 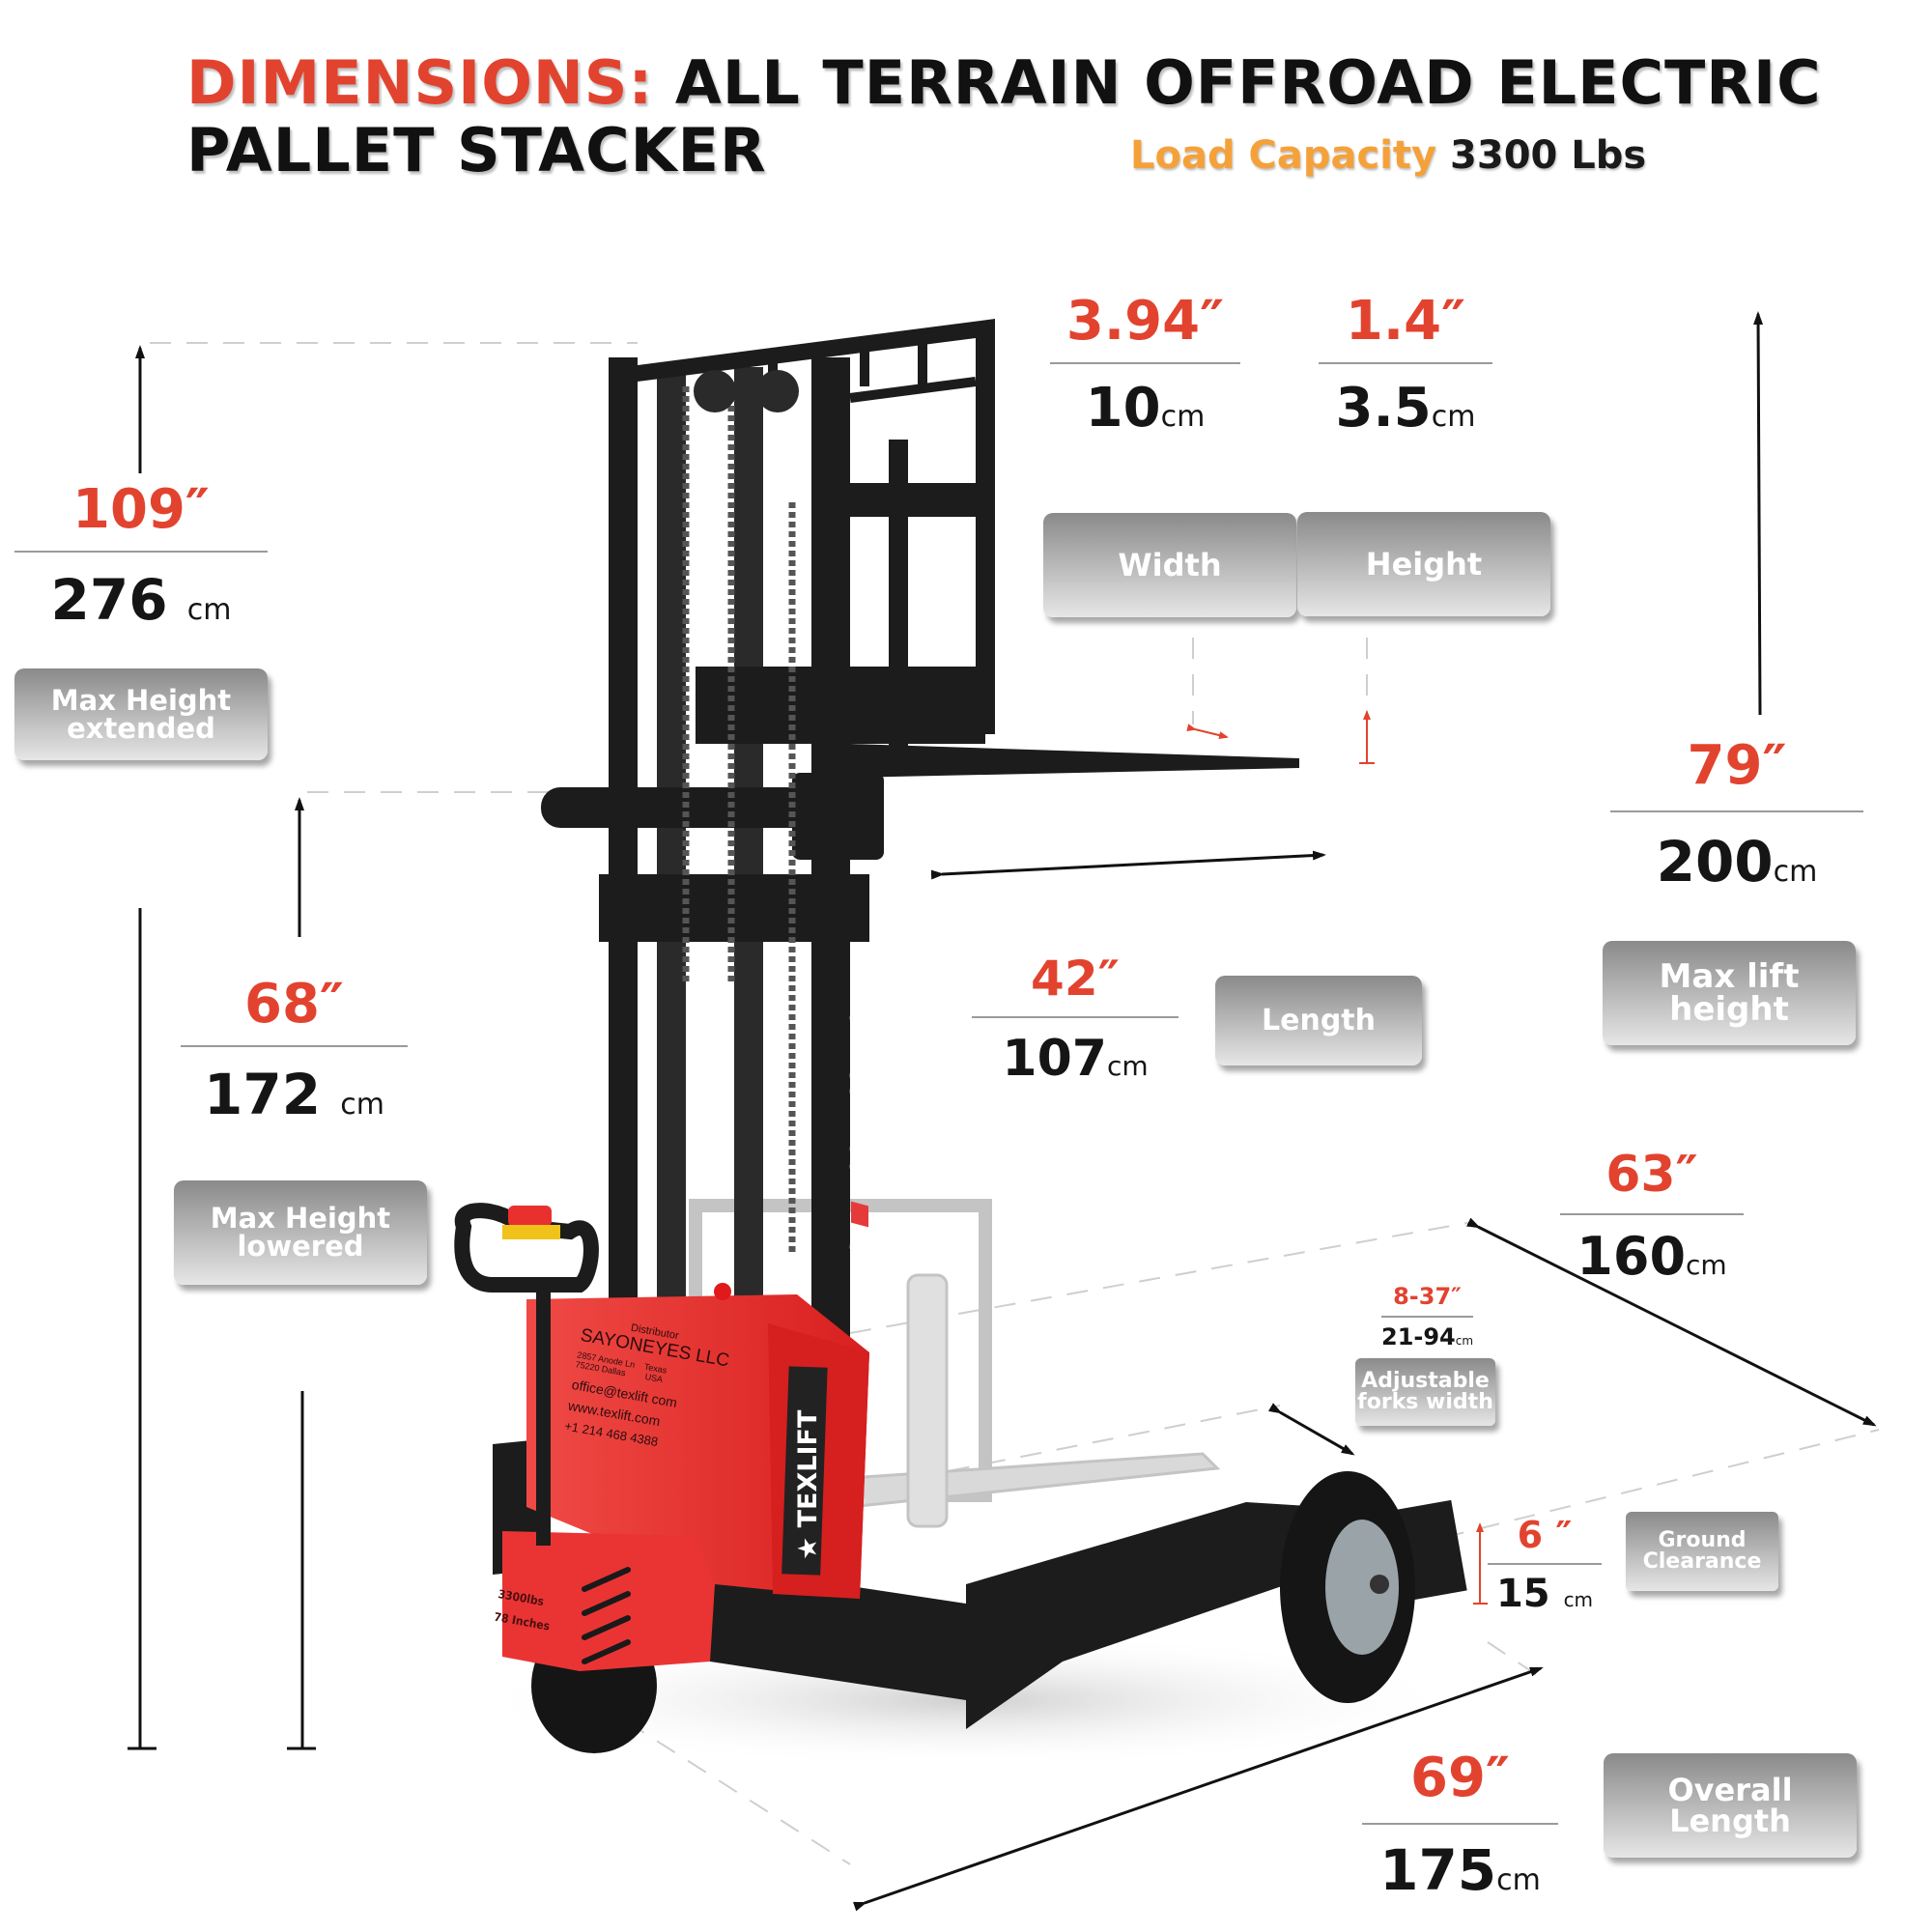 I want to click on tiller-handle, so click(x=526, y=1374).